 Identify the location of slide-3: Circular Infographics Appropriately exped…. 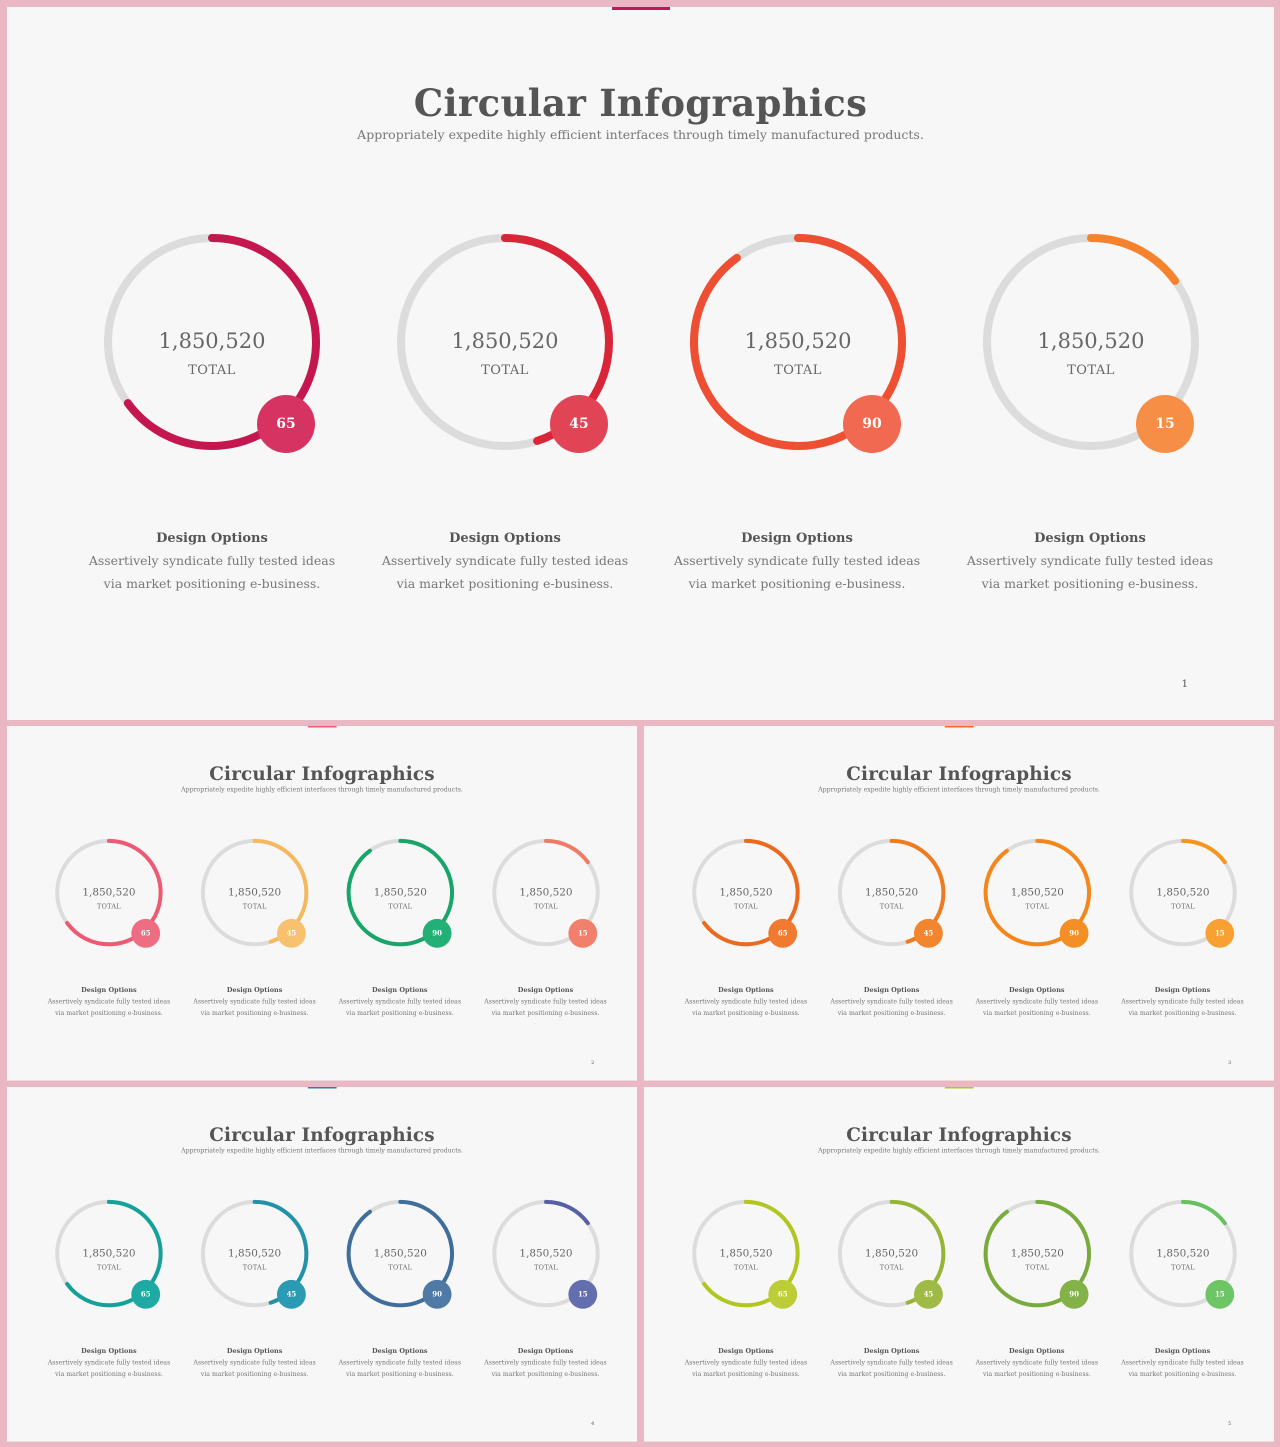
(959, 903).